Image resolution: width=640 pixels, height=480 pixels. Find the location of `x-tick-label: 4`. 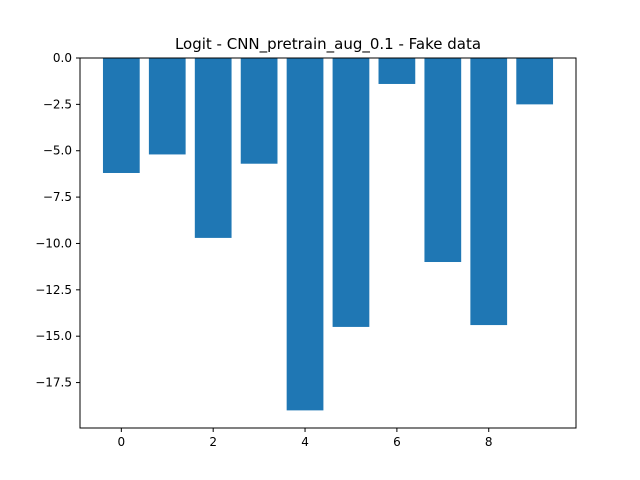

x-tick-label: 4 is located at coordinates (305, 442).